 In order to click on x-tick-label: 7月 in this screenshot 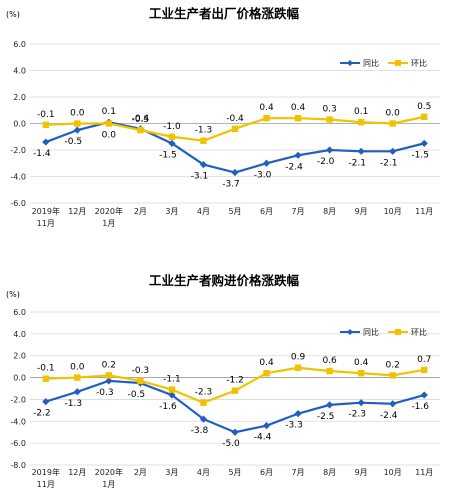, I will do `click(298, 211)`.